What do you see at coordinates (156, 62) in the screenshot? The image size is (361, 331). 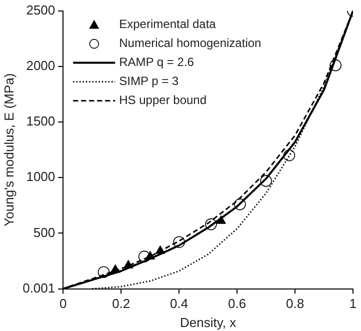 I see `legend-label: RAMP q = 2.6` at bounding box center [156, 62].